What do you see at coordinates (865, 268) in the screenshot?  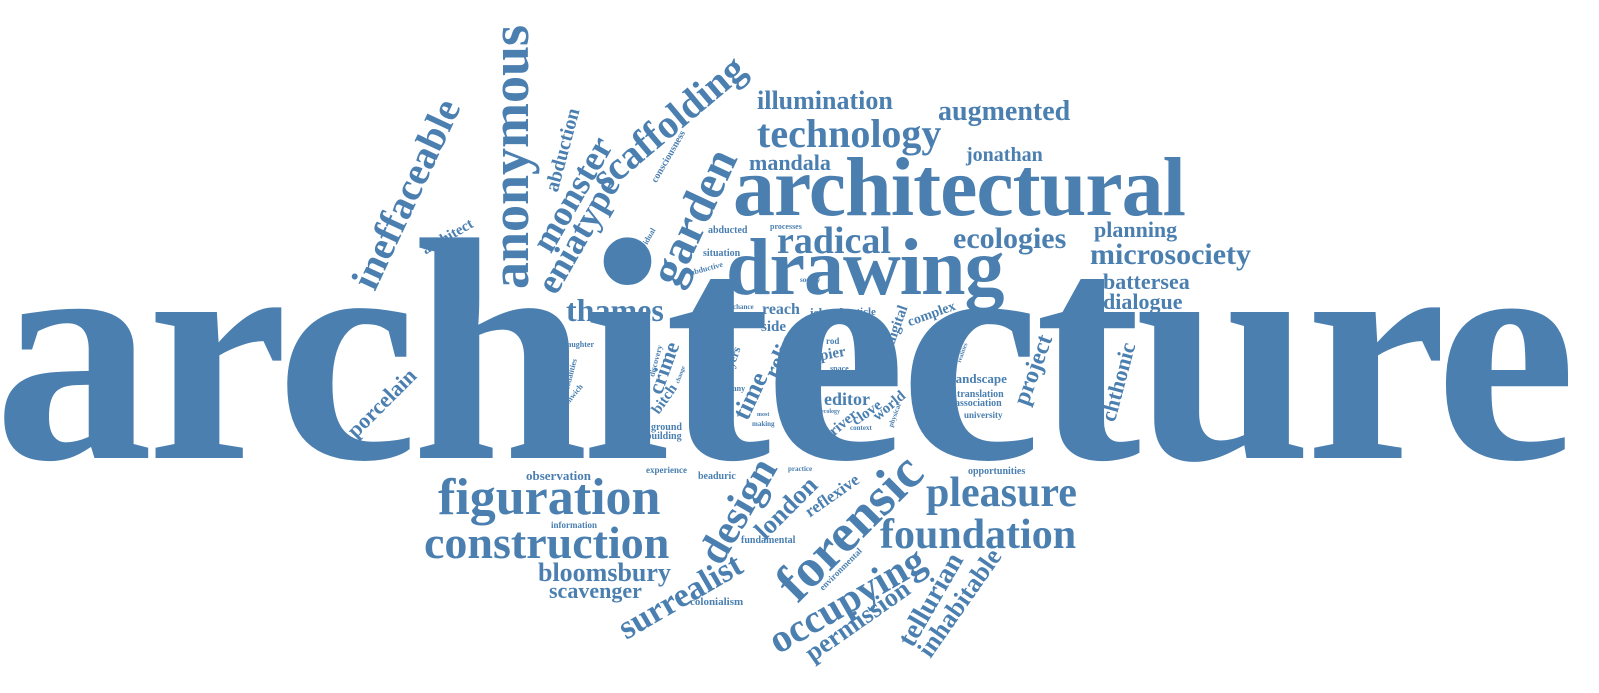 I see `word-drawing: drawing` at bounding box center [865, 268].